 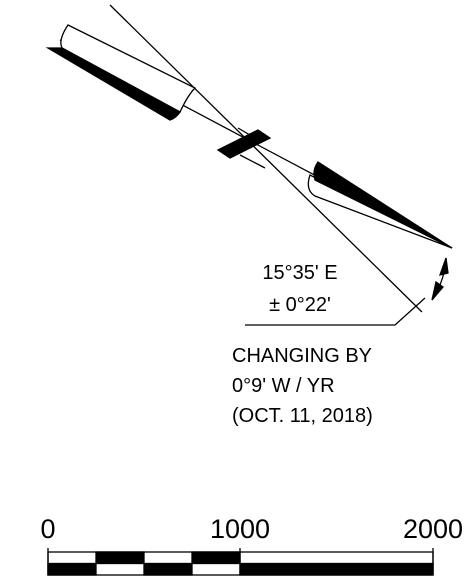 I want to click on scale-label: 1000, so click(x=240, y=529).